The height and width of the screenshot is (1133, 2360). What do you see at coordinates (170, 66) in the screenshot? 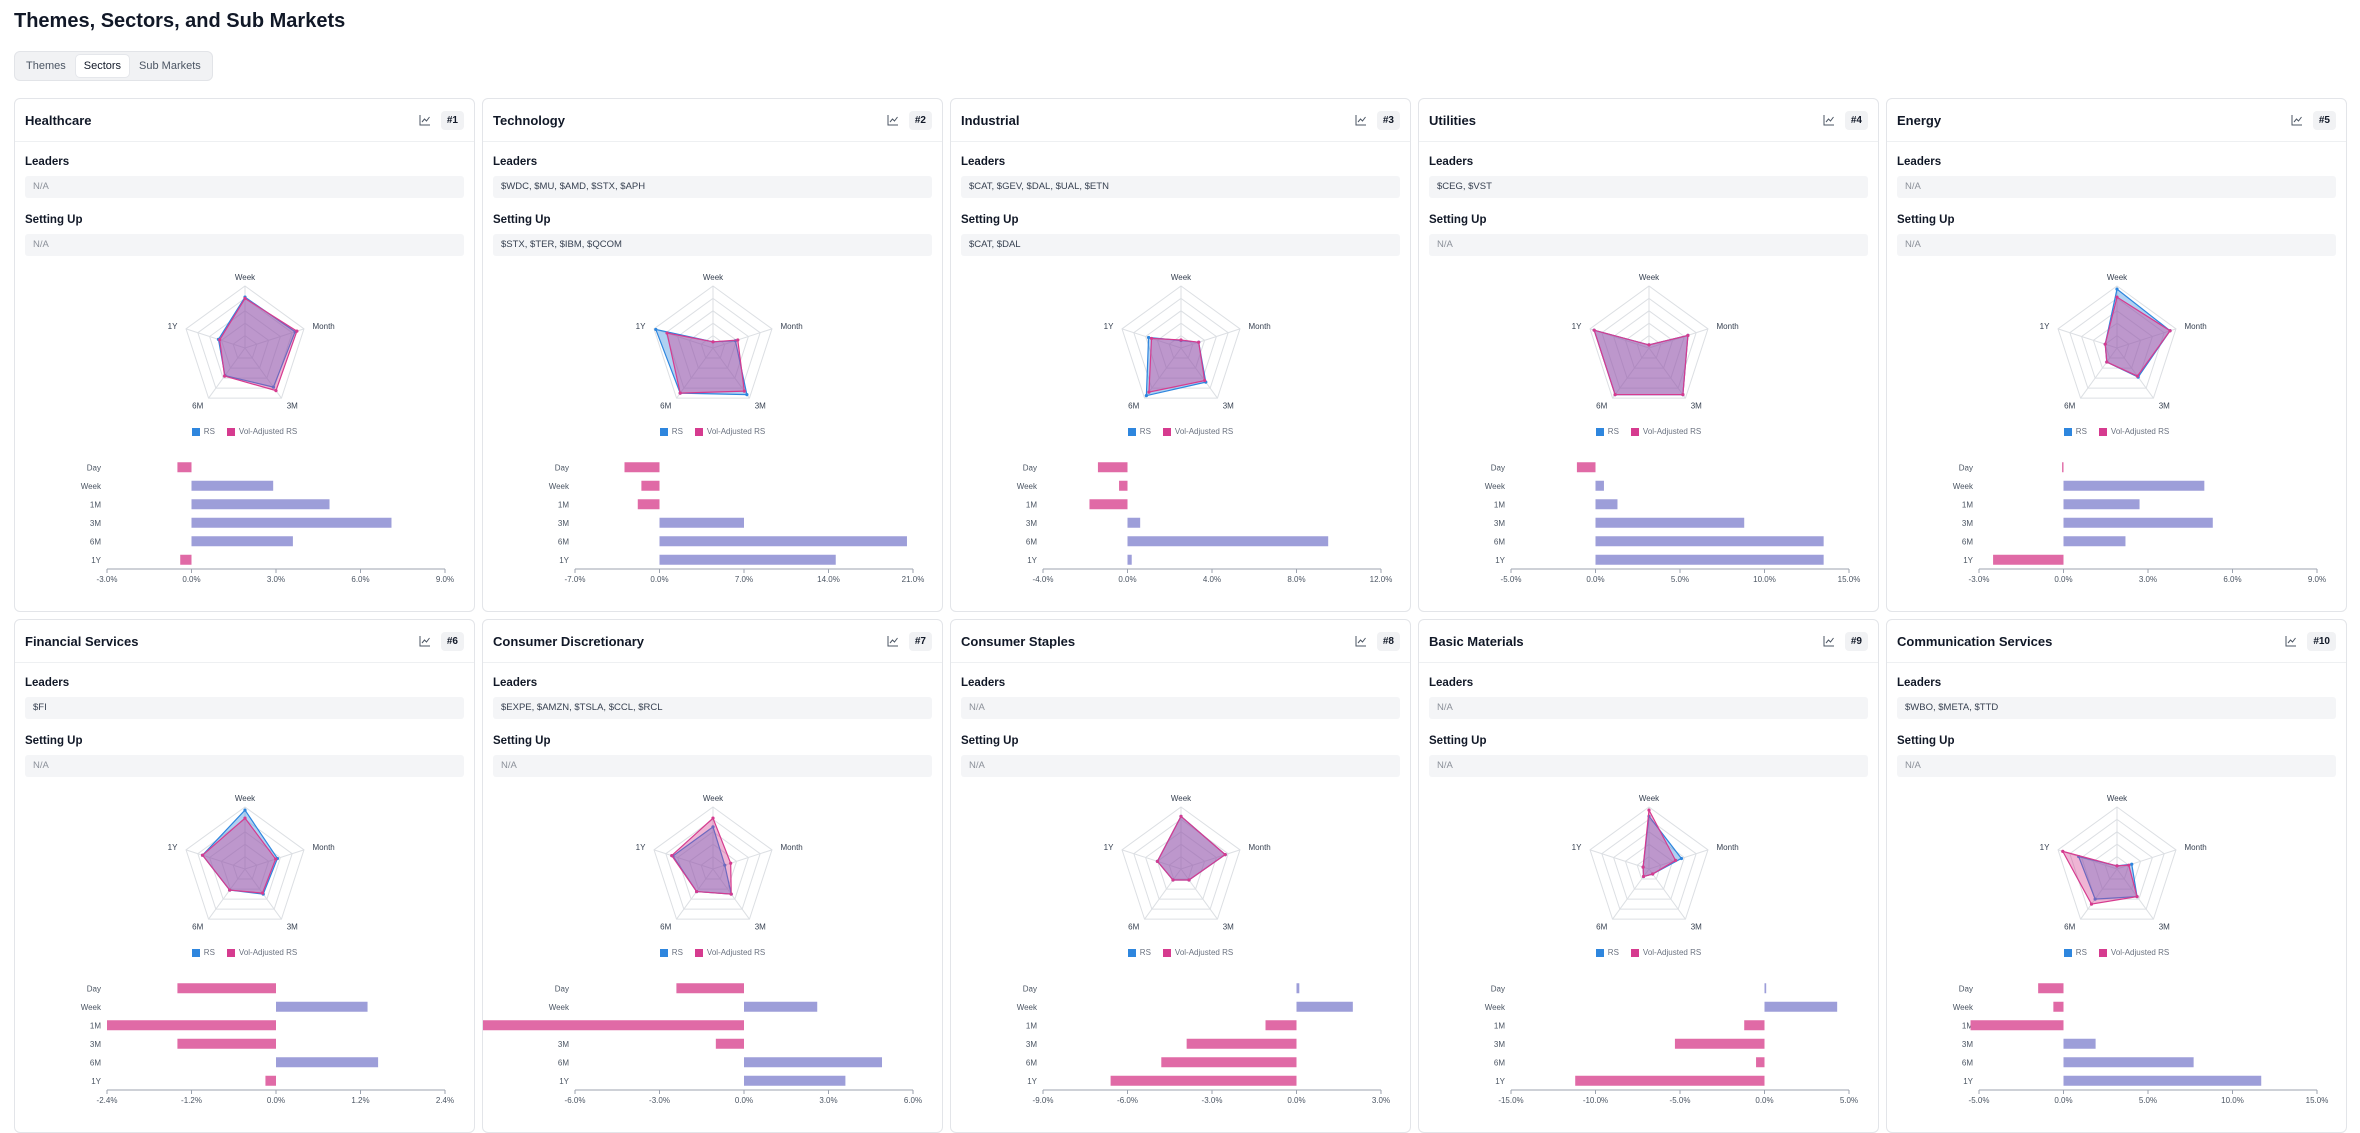
I see `tab-sub-markets: Sub Markets` at bounding box center [170, 66].